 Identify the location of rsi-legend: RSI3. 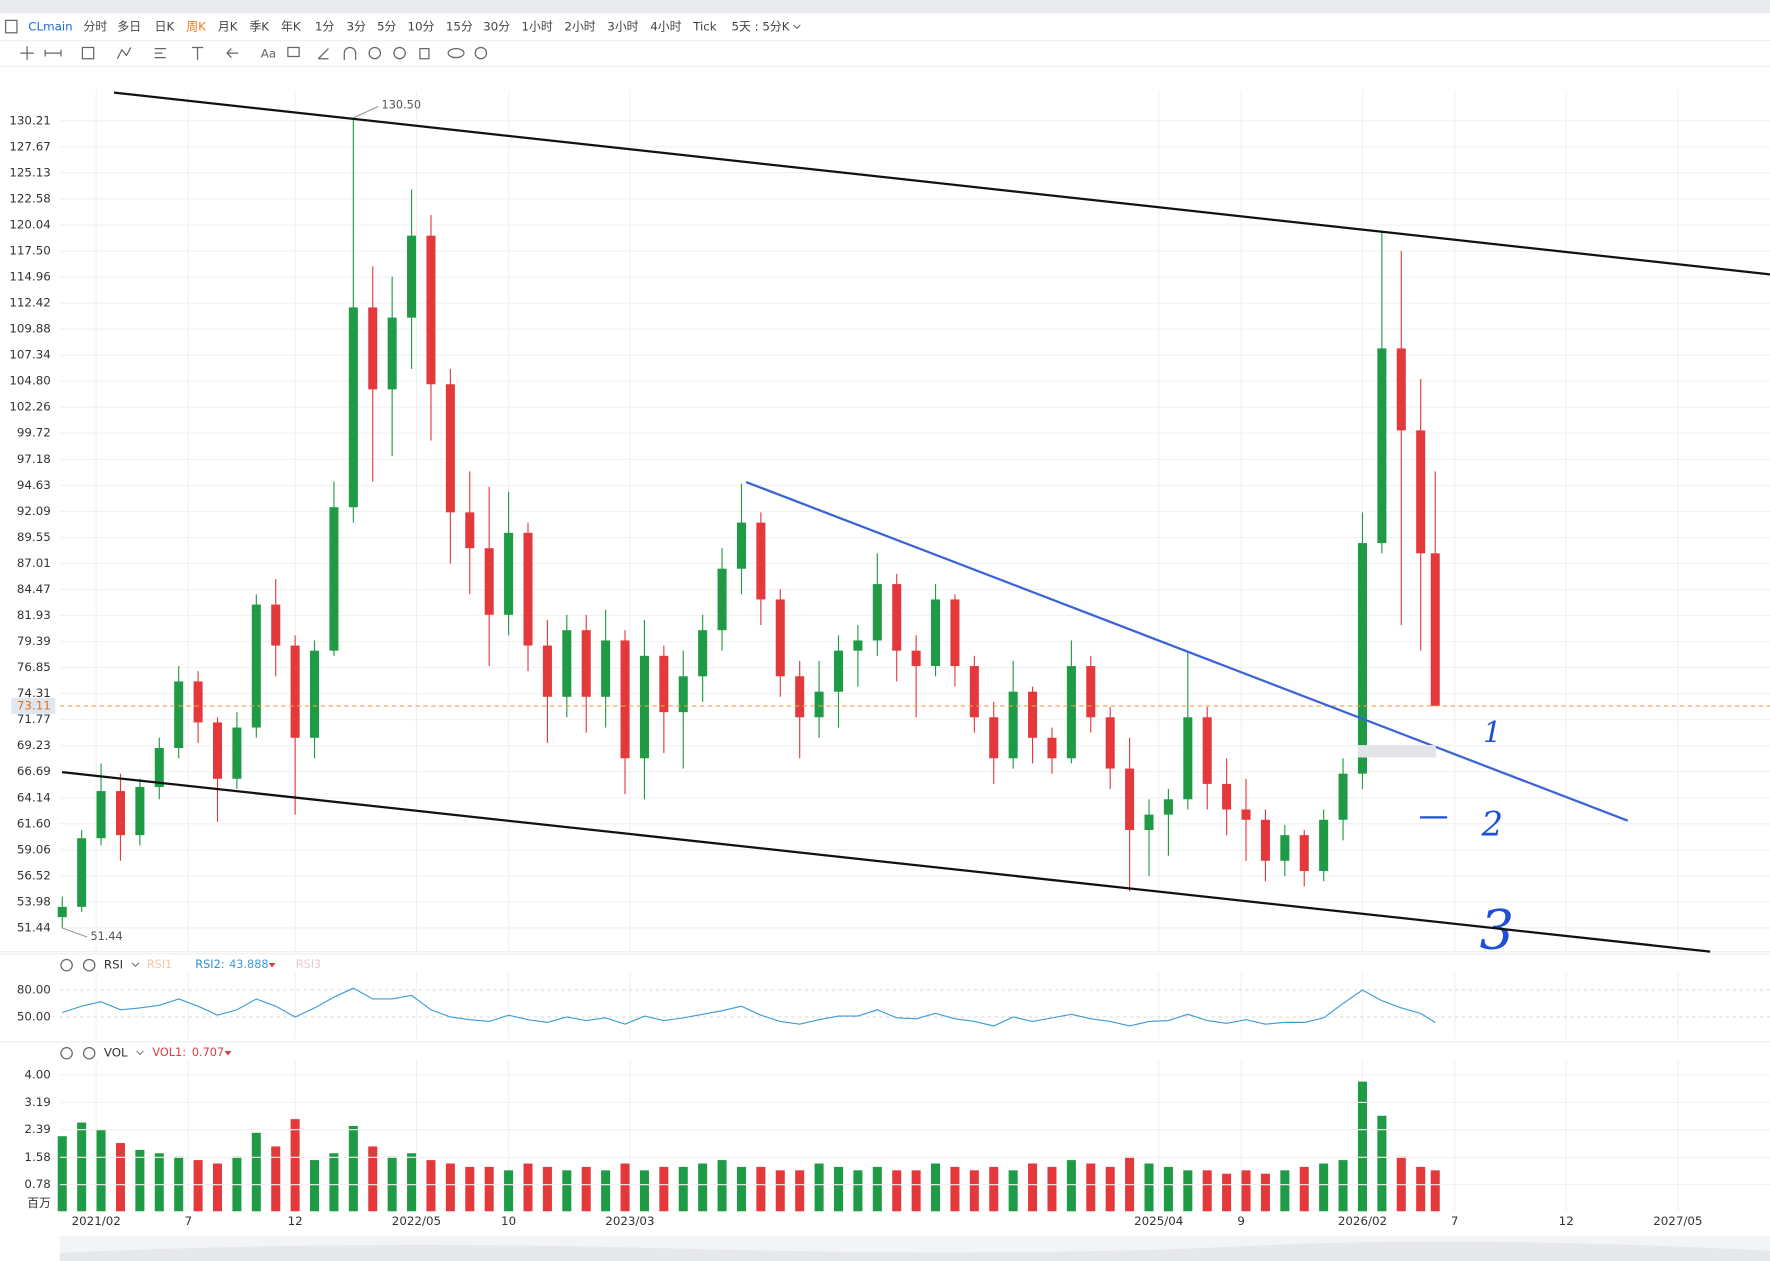
(308, 964).